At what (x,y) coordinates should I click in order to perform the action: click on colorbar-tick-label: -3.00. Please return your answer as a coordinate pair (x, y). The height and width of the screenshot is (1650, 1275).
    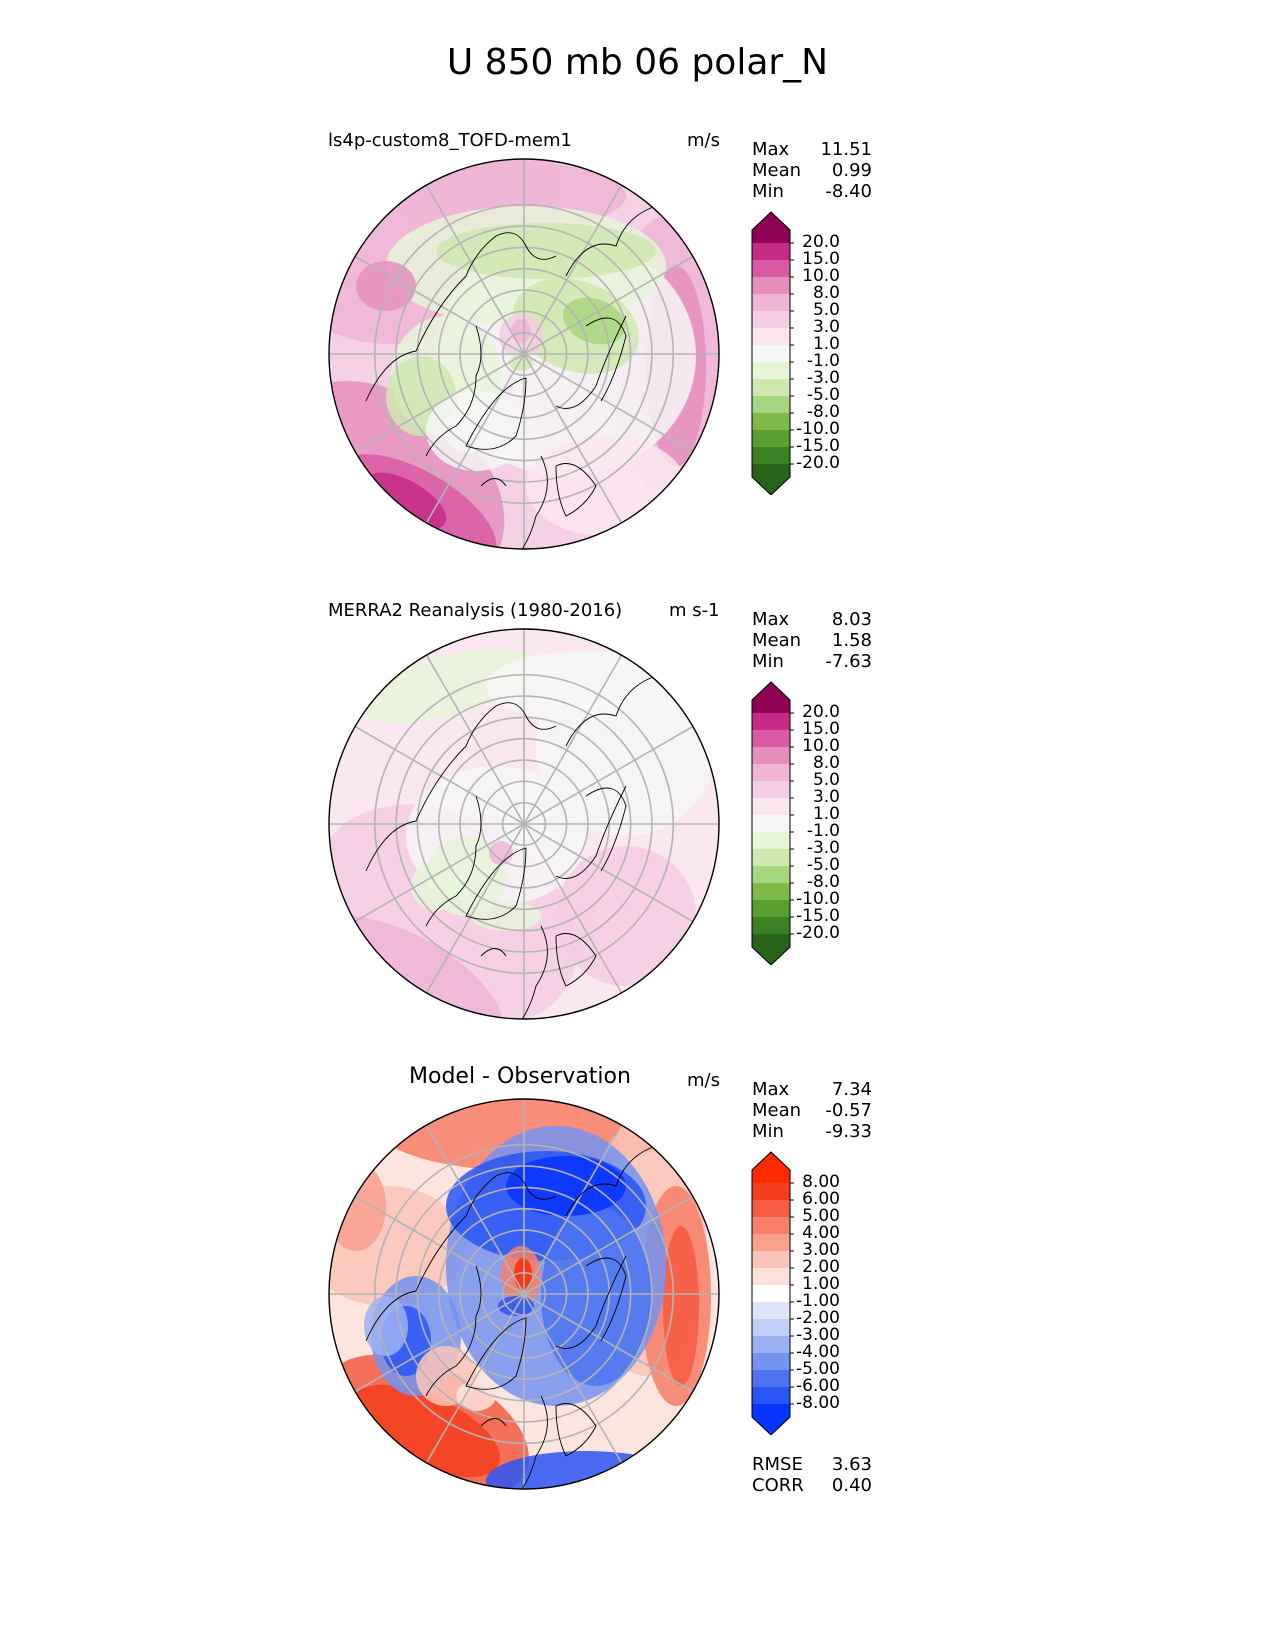
    Looking at the image, I should click on (818, 1335).